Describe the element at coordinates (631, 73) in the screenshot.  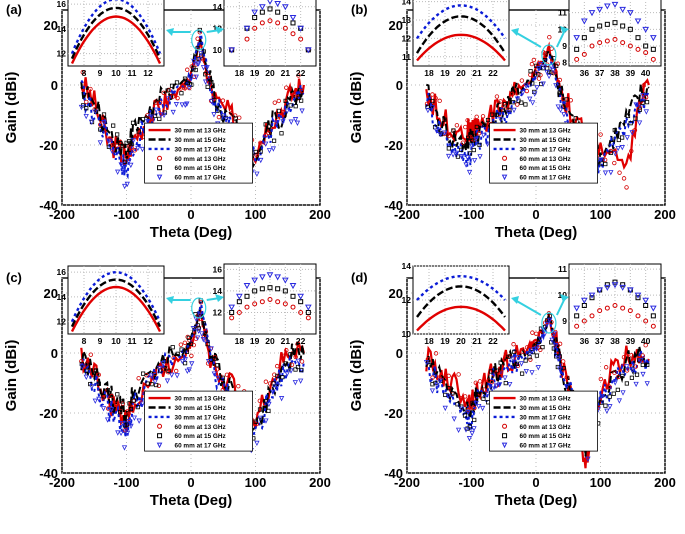
I see `inset-tick-label: 39` at that location.